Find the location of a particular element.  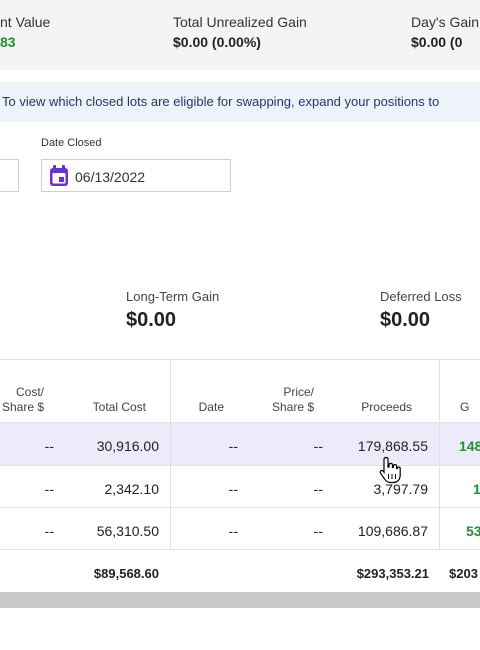

deferred-loss-label: Deferred Loss is located at coordinates (421, 296).